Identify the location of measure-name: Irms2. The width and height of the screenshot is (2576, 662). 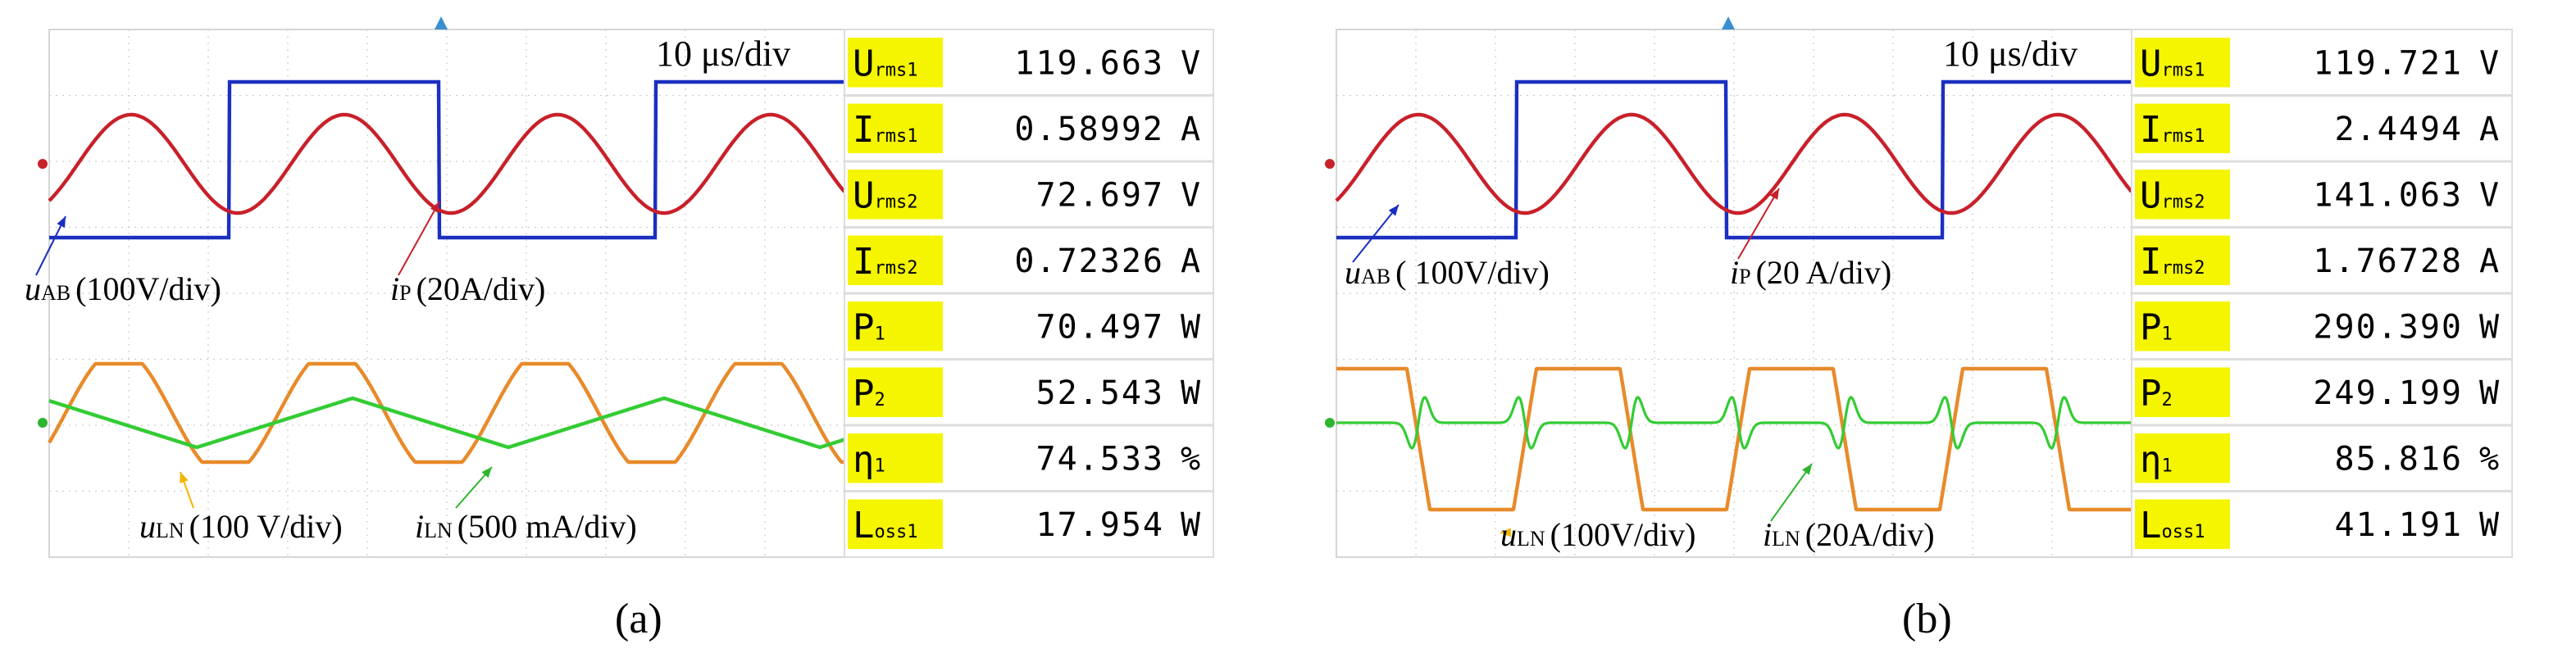
(2172, 262).